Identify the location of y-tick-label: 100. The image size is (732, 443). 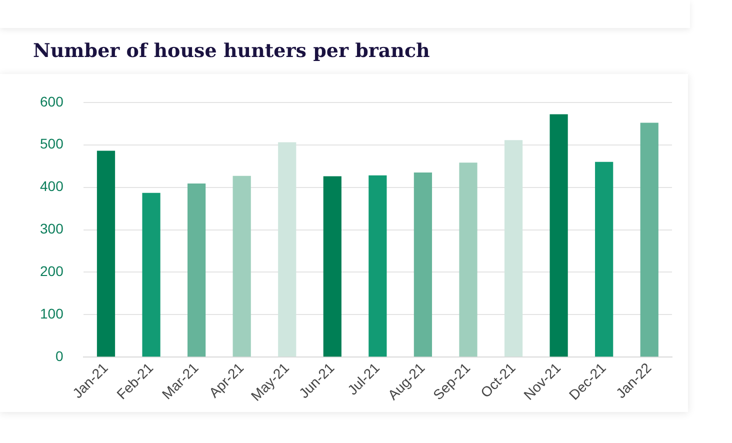
(52, 314).